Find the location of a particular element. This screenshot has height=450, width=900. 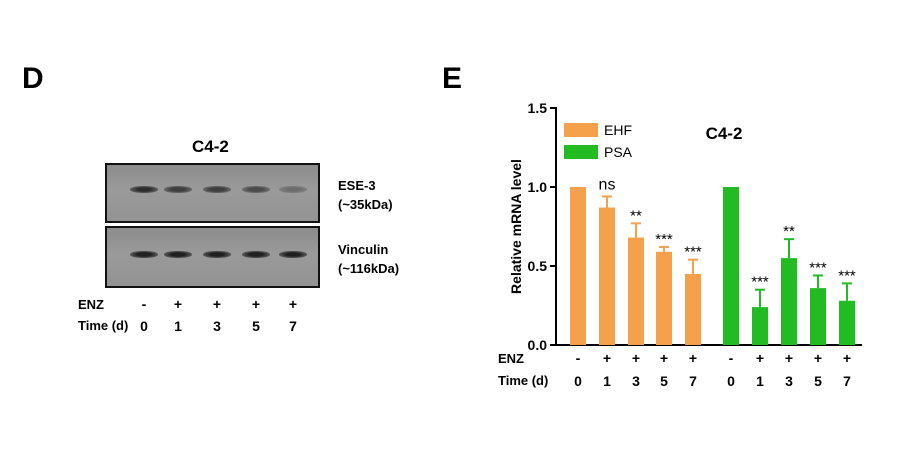

y-tick-label: 0.5 is located at coordinates (538, 266).